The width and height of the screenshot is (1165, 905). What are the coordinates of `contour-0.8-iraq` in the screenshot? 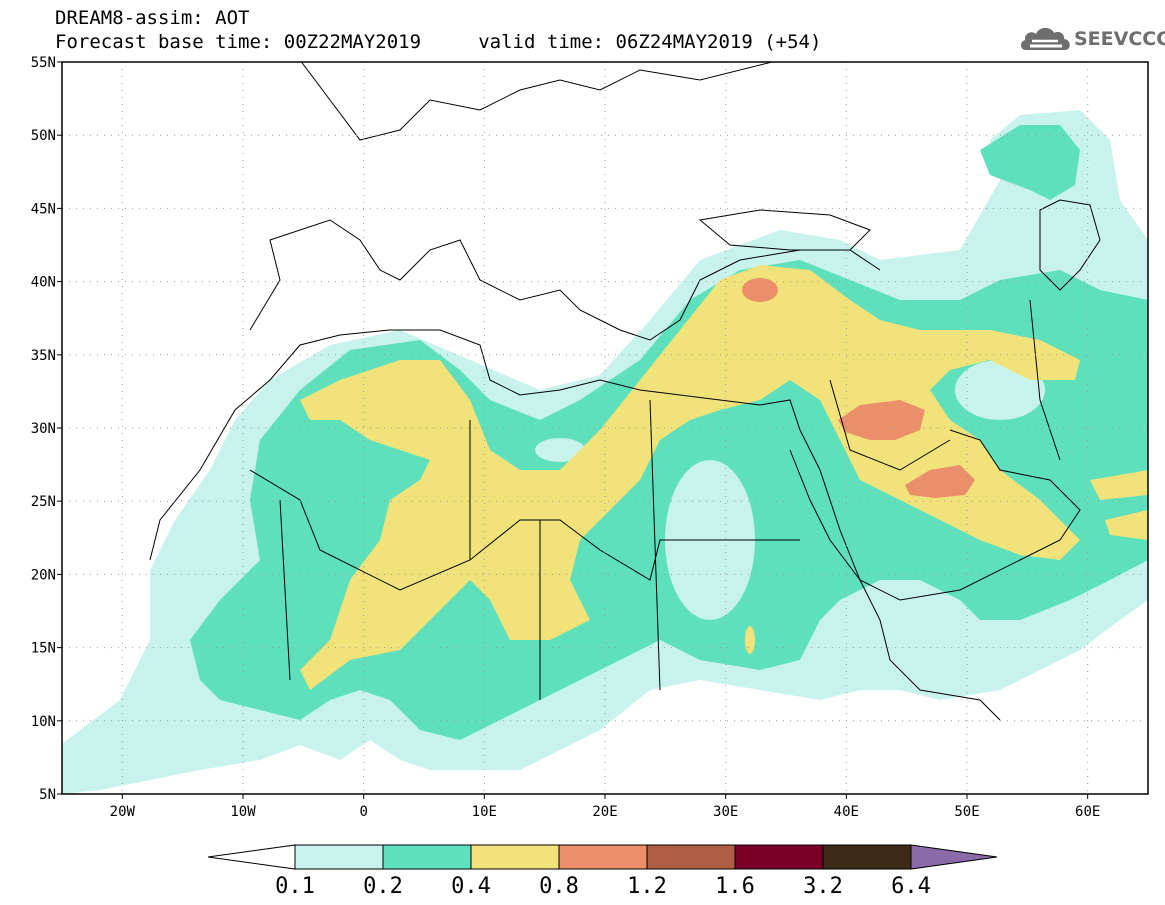 It's located at (881, 420).